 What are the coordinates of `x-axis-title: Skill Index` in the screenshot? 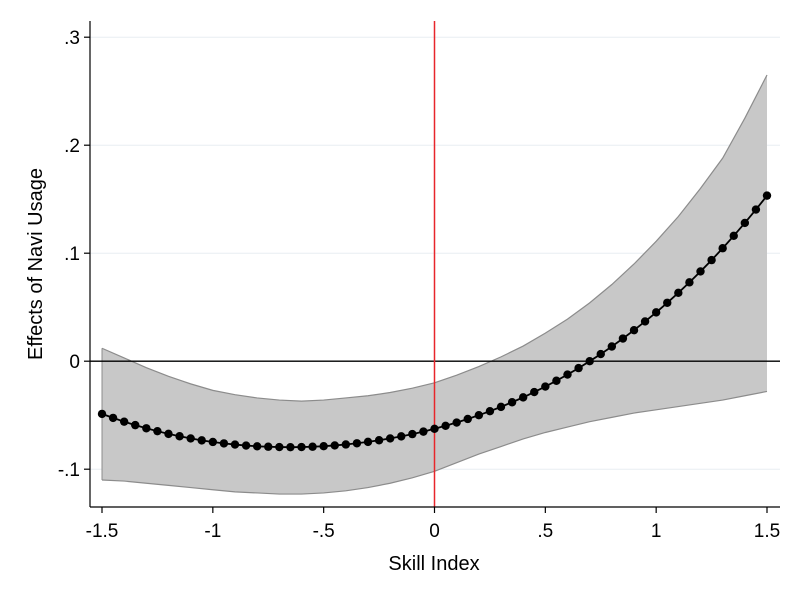 It's located at (433, 564).